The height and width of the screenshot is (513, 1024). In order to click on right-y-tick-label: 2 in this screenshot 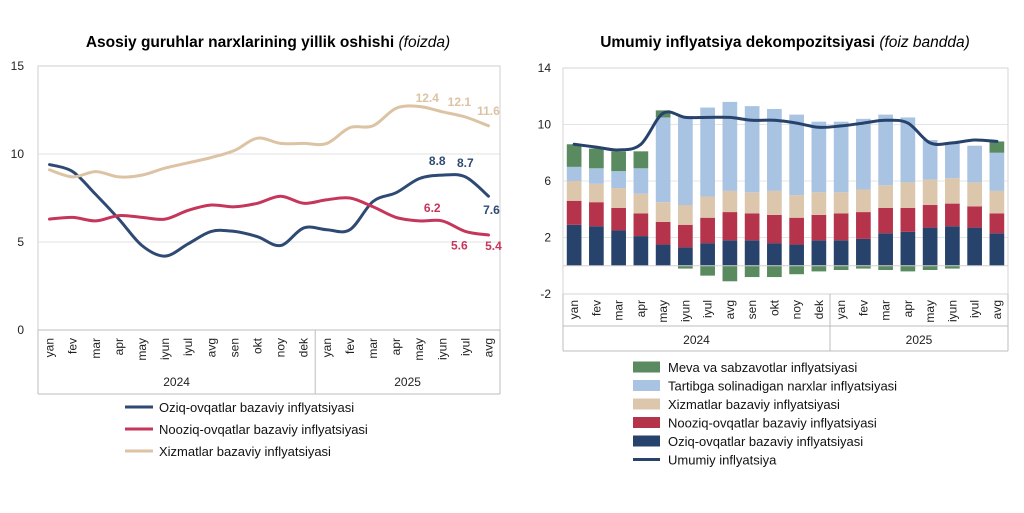, I will do `click(547, 238)`.